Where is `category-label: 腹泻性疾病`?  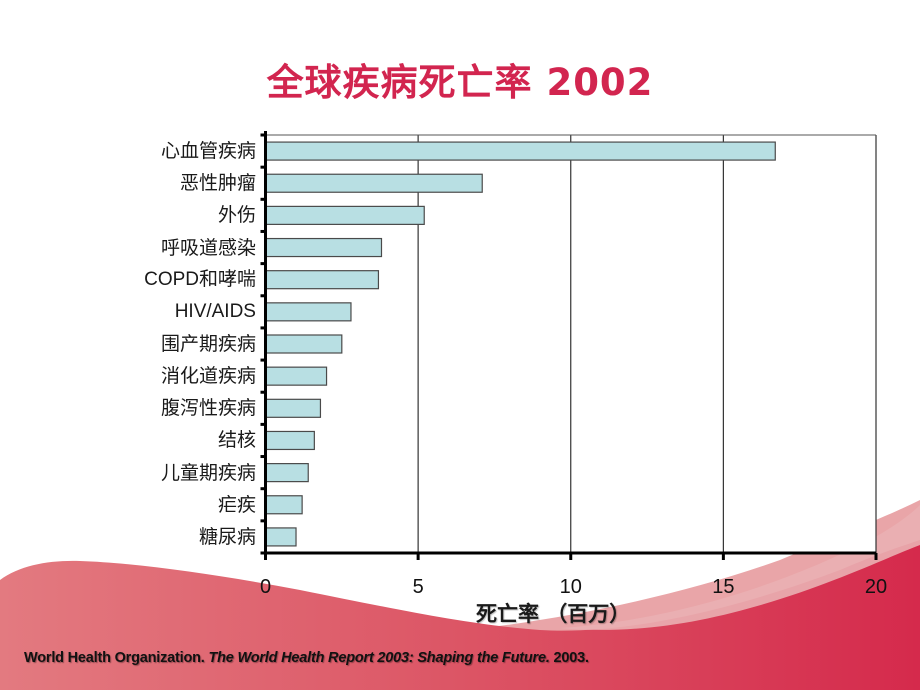
category-label: 腹泻性疾病 is located at coordinates (208, 408).